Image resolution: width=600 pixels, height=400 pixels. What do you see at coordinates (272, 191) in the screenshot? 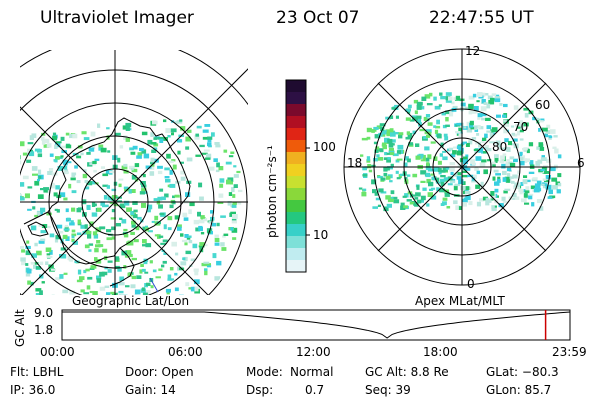
I see `scale-unit-label: photon cm⁻²s⁻¹` at bounding box center [272, 191].